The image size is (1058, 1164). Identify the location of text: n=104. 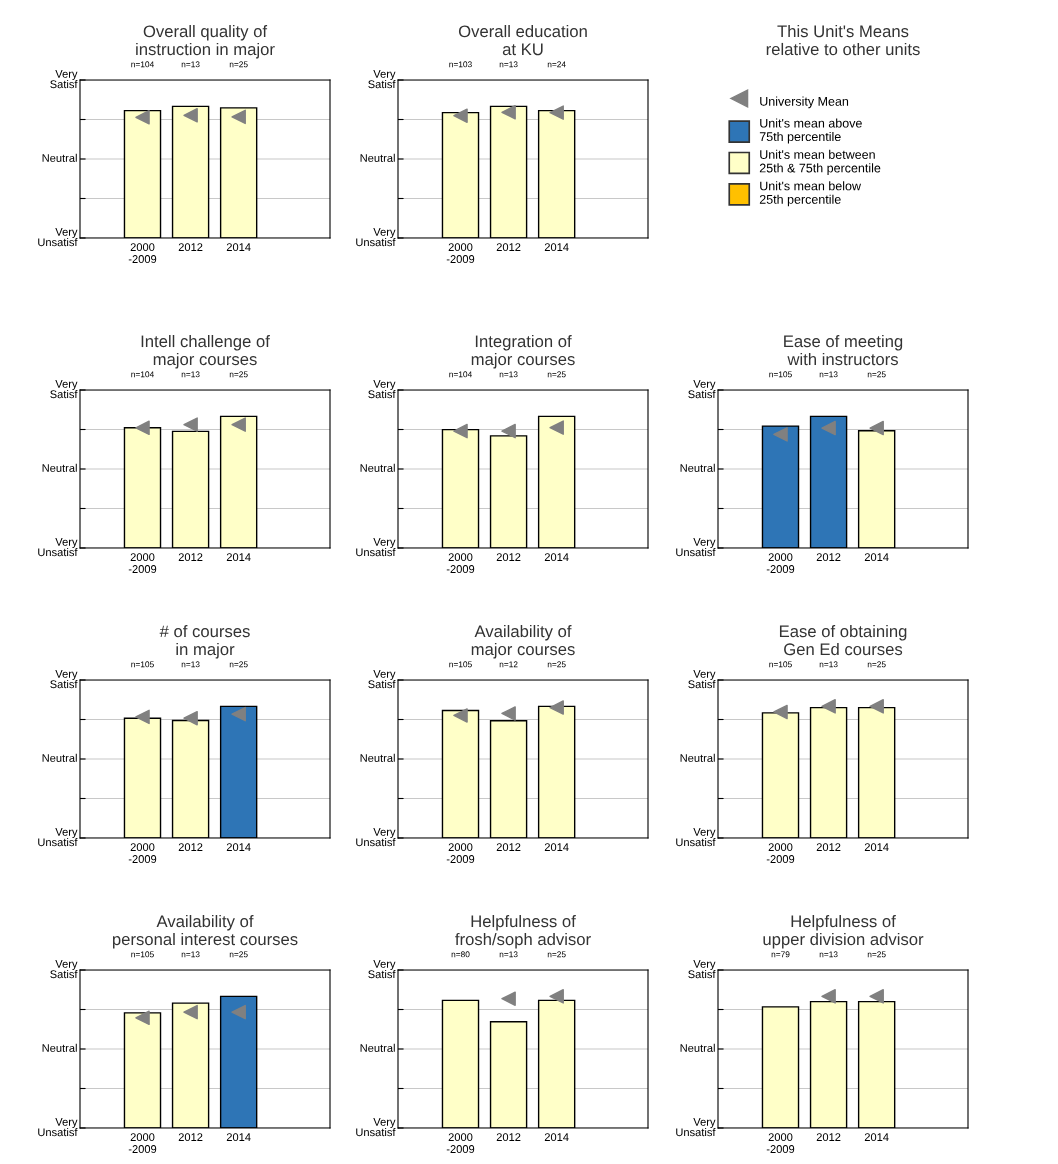
(142, 374).